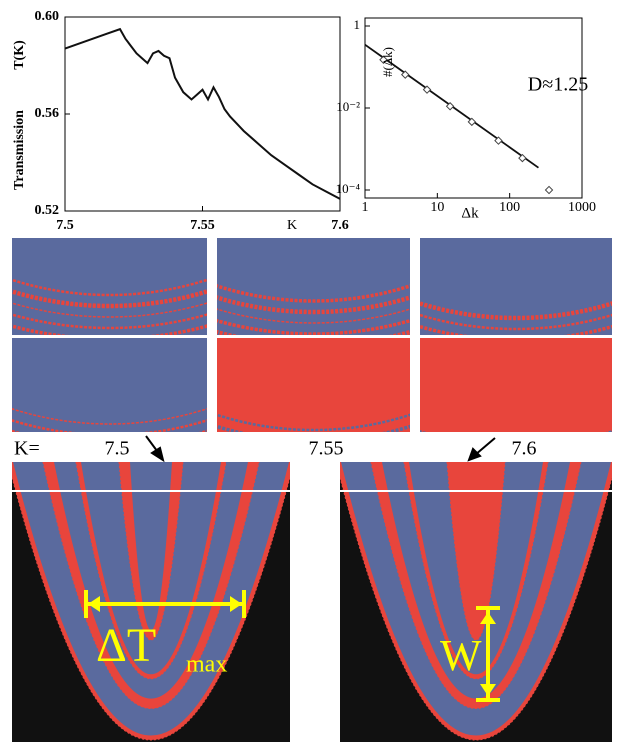  What do you see at coordinates (47, 16) in the screenshot?
I see `y-tick-label: 0.60` at bounding box center [47, 16].